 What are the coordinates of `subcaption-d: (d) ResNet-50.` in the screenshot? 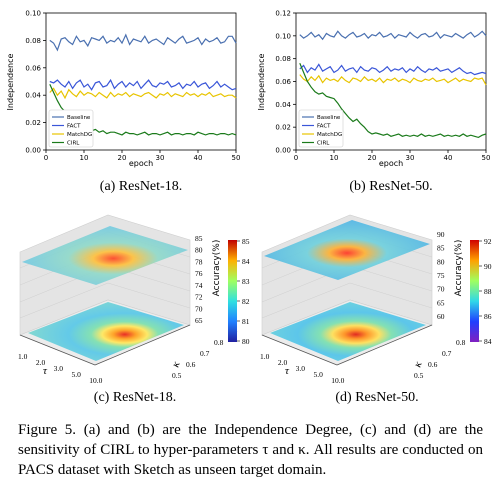 It's located at (377, 397).